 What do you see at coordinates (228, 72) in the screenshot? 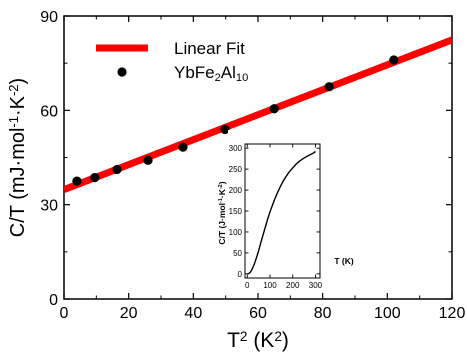
I see `legend-data-label-part-2: Al` at bounding box center [228, 72].